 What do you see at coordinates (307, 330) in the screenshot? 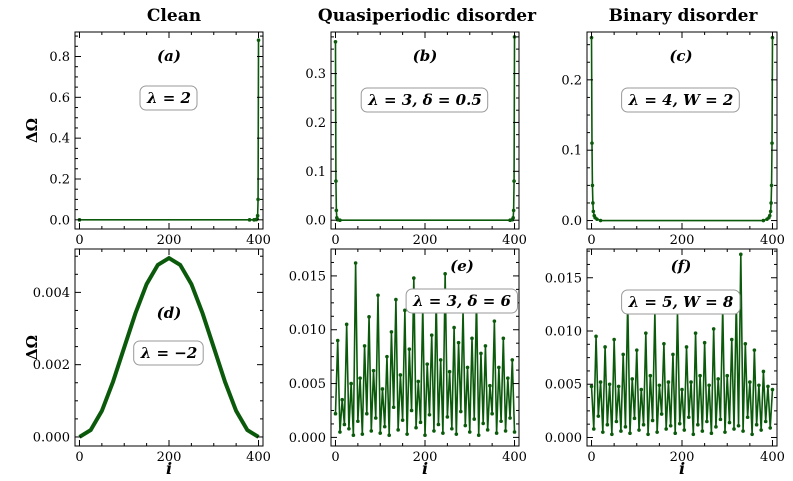
I see `y-tick-label: 0.010` at bounding box center [307, 330].